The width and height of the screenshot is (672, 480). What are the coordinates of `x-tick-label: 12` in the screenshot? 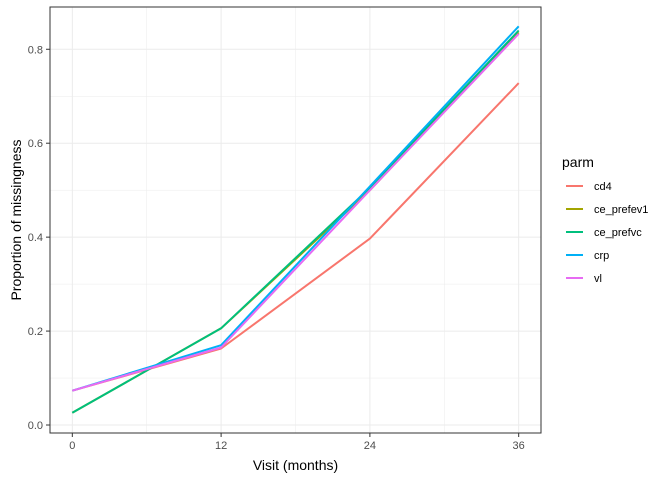 It's located at (221, 446).